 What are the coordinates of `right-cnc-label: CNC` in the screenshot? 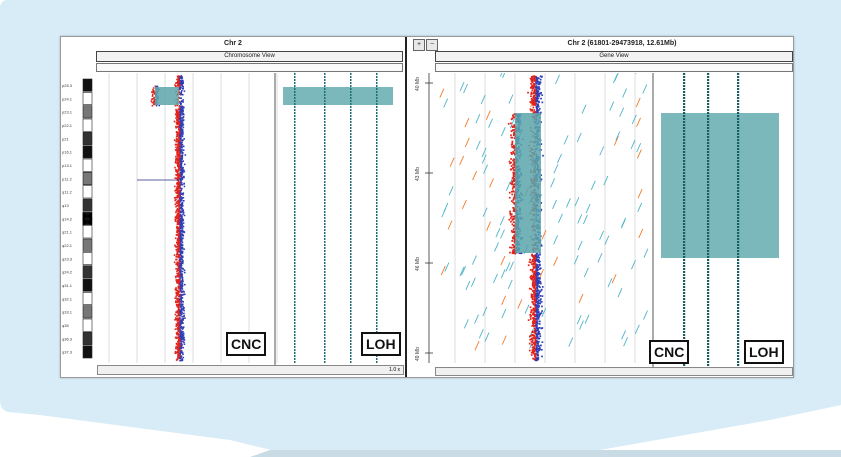 It's located at (669, 352).